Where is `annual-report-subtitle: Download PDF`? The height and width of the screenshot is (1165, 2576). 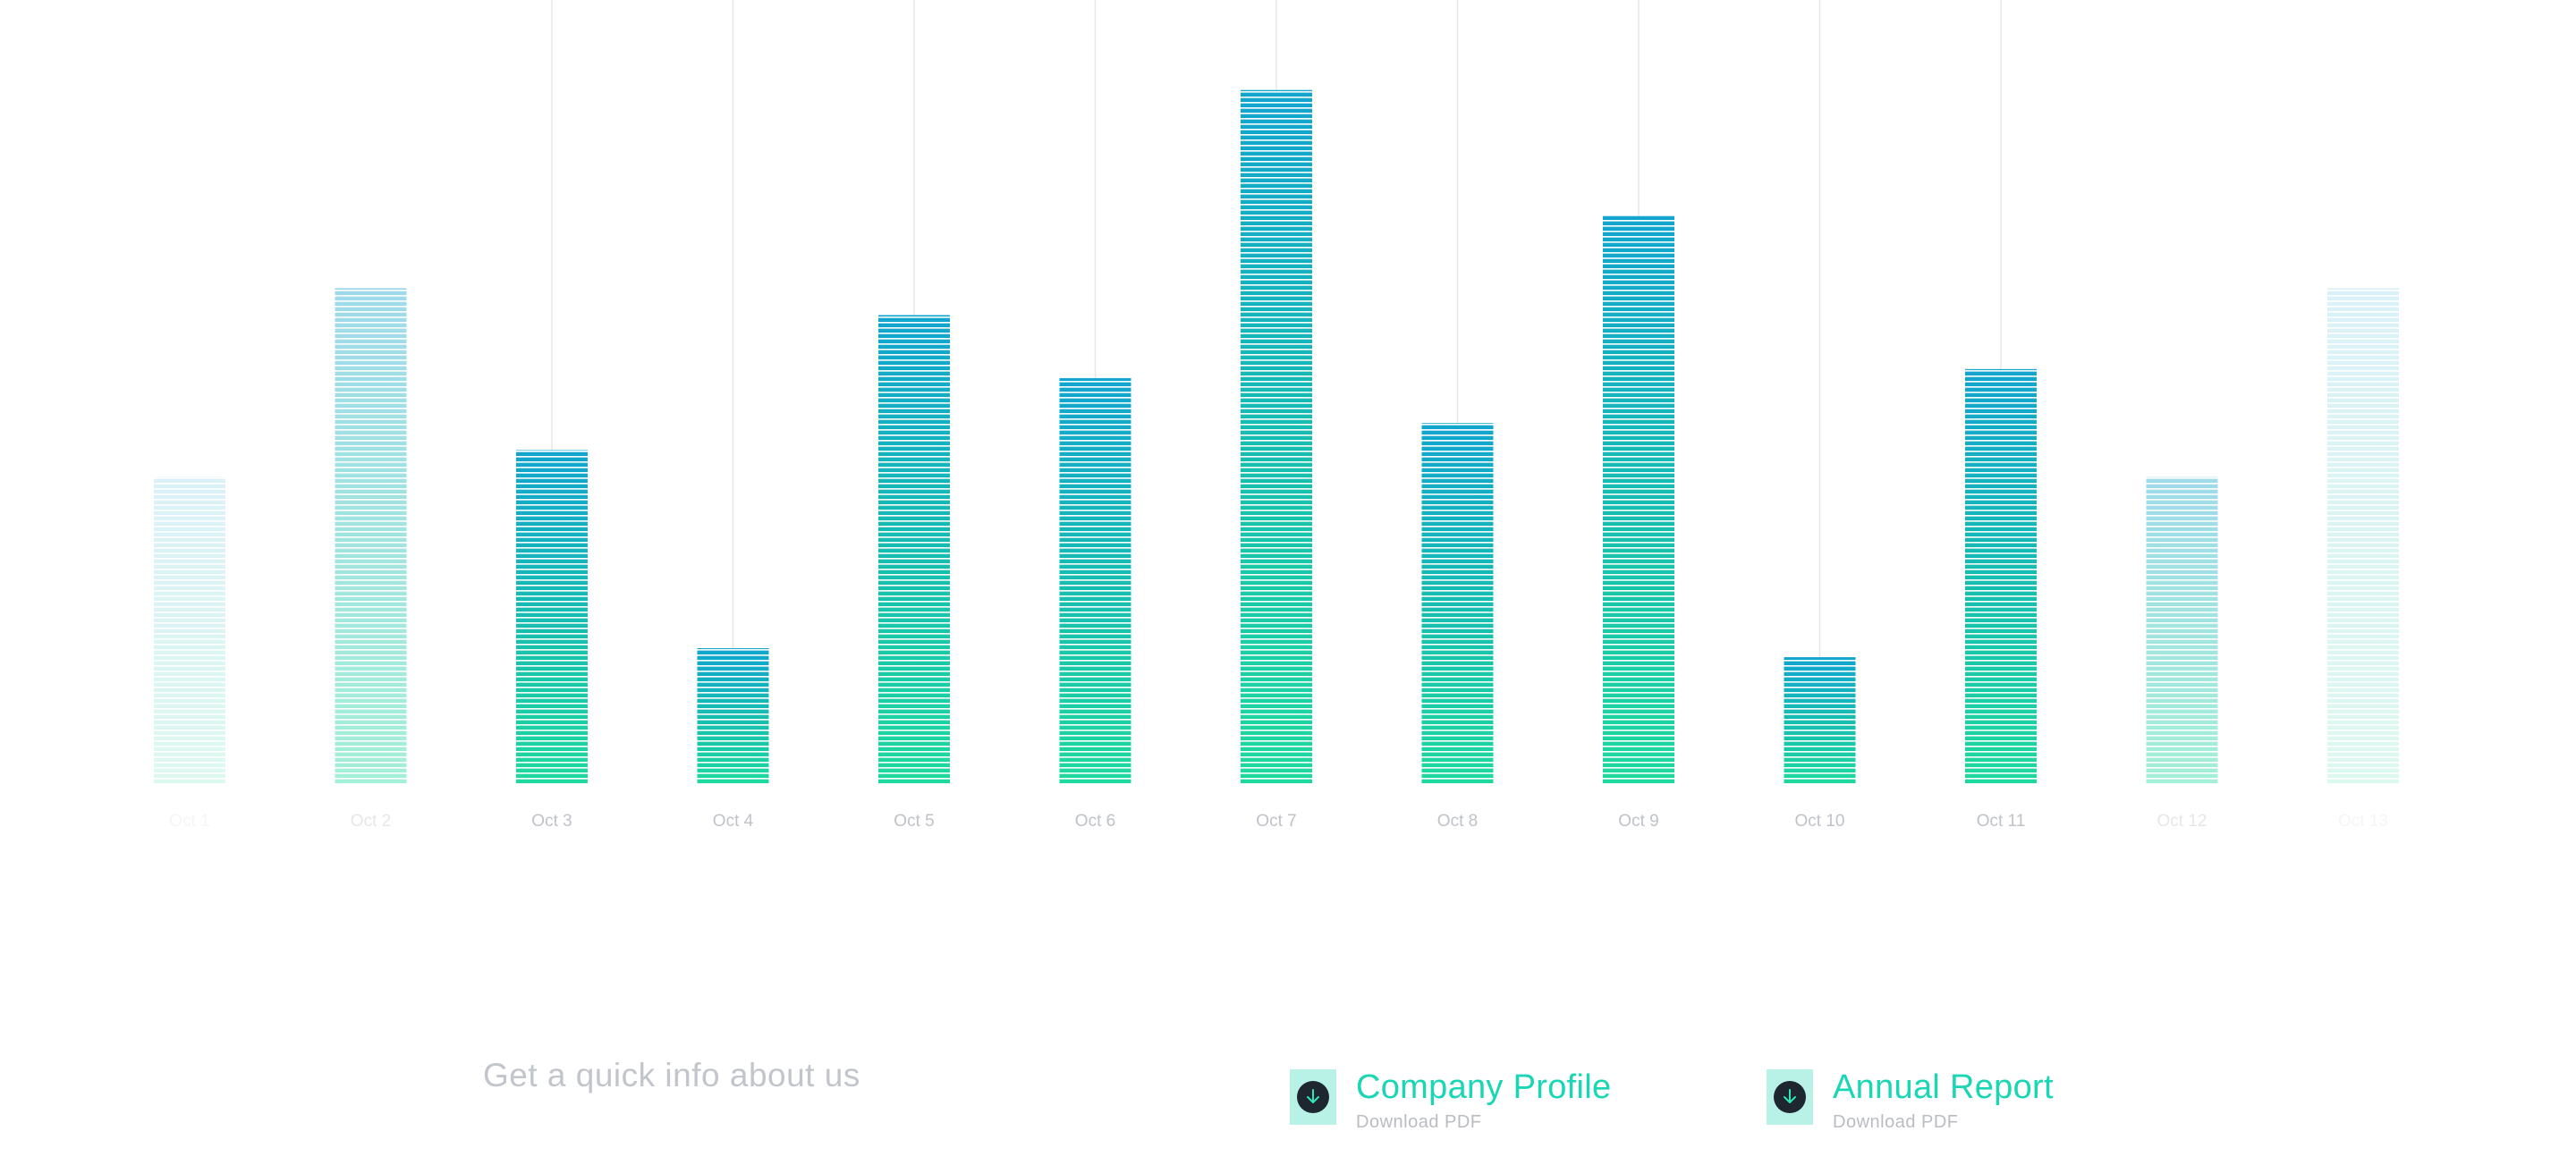
annual-report-subtitle: Download PDF is located at coordinates (1896, 1122).